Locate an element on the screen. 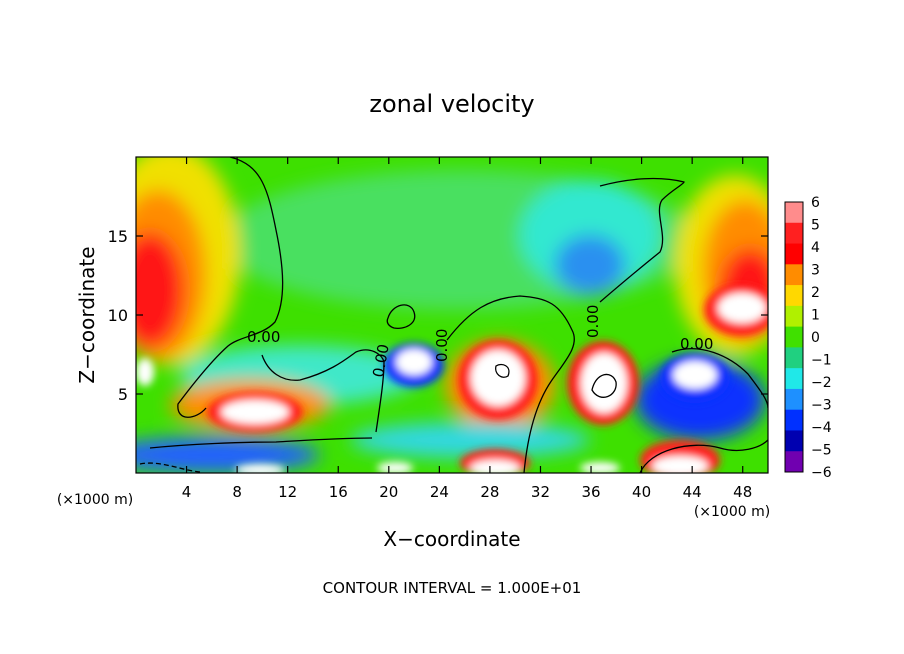  colorbar-tick-label: −2 is located at coordinates (821, 383).